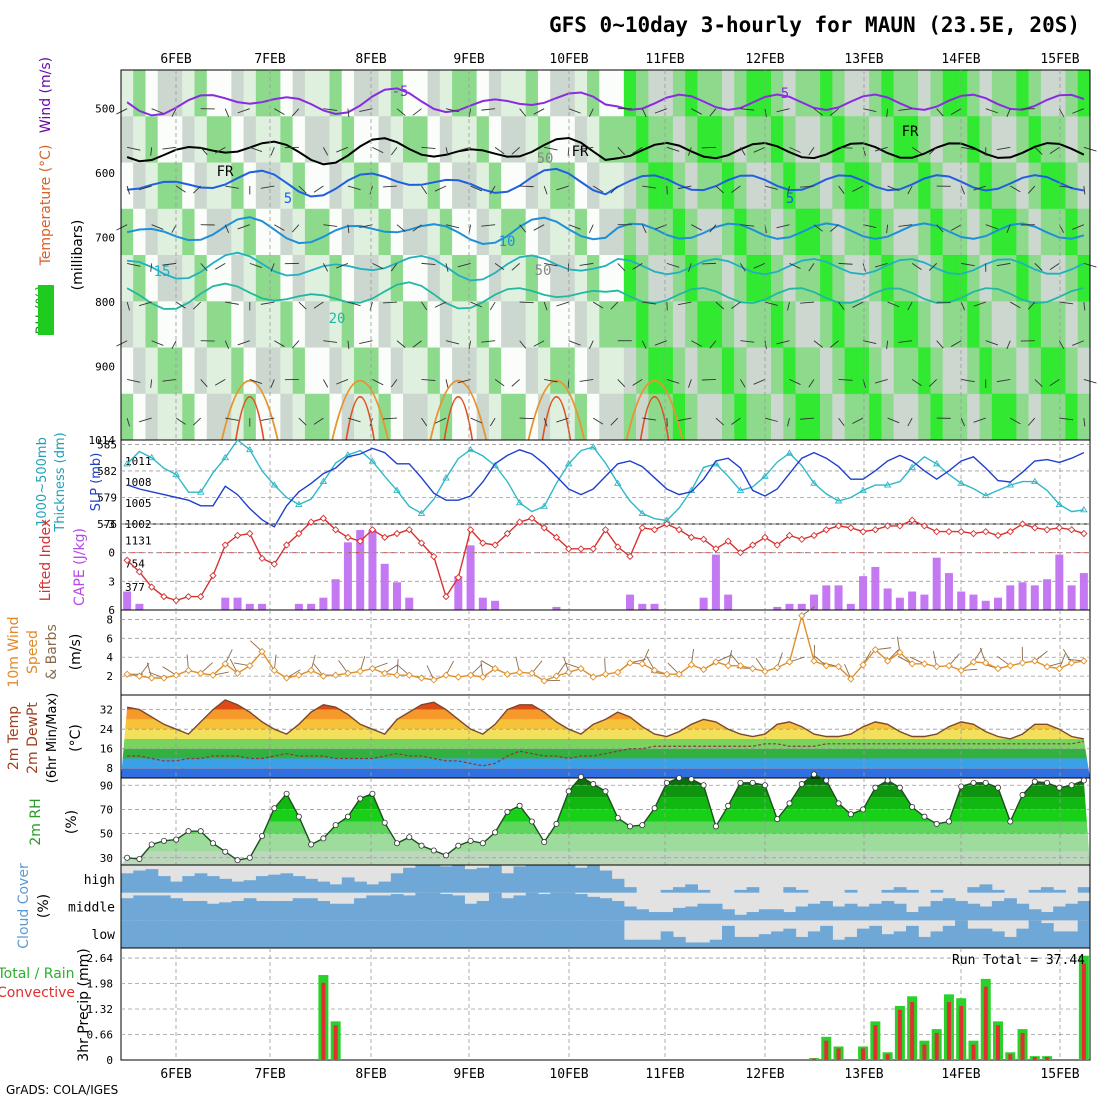 This screenshot has width=1100, height=1100. Describe the element at coordinates (138, 540) in the screenshot. I see `cape-tick-label: 1131` at that location.